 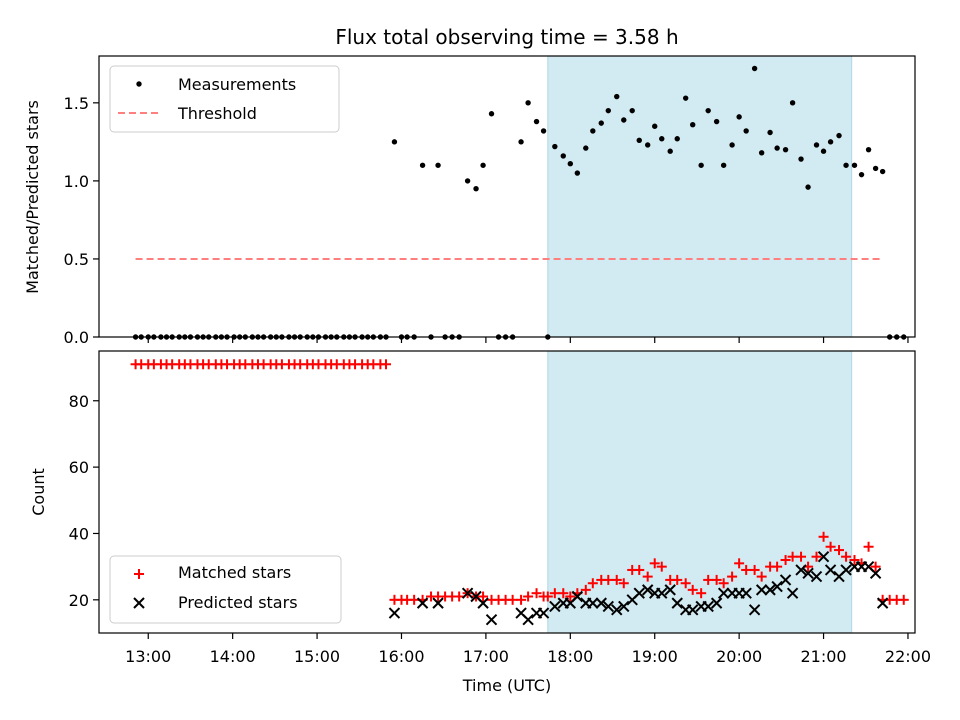 I want to click on bottom-legend-box, so click(x=225, y=589).